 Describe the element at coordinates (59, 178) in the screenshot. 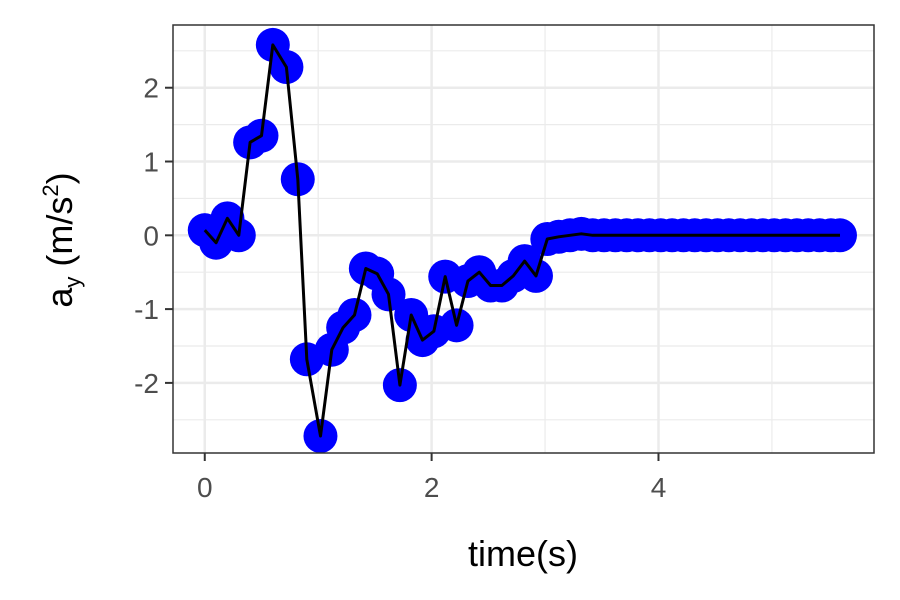

I see `y-axis-title-close: )` at that location.